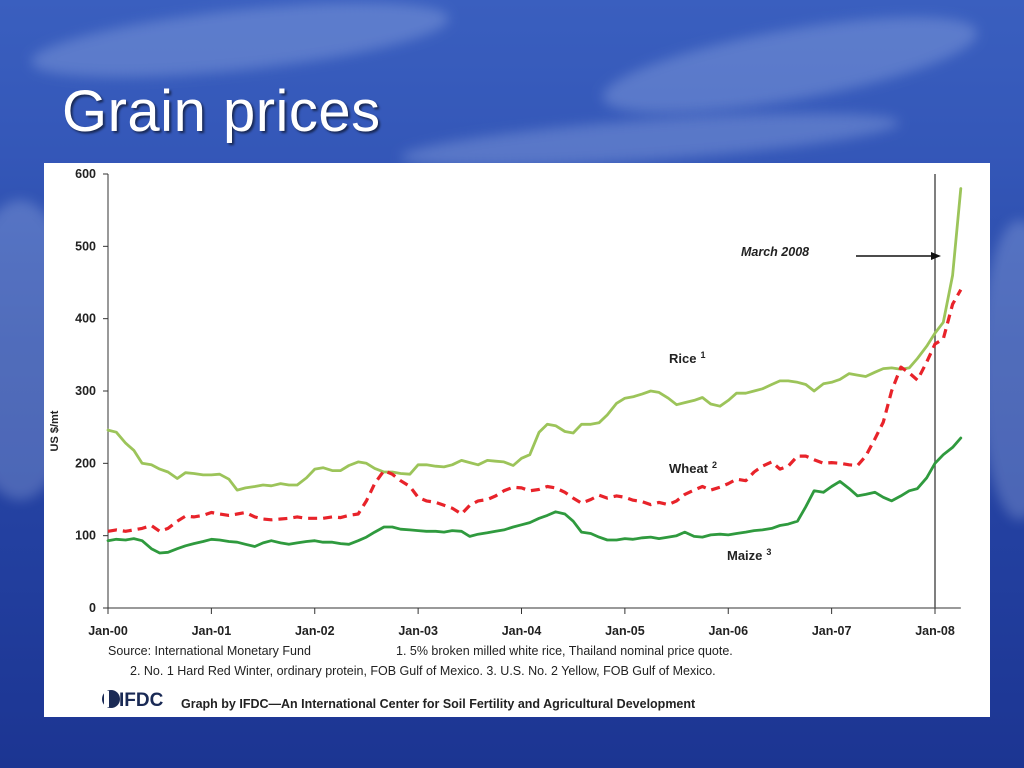 The image size is (1024, 768). Describe the element at coordinates (108, 631) in the screenshot. I see `x-tick-label: Jan-00` at that location.